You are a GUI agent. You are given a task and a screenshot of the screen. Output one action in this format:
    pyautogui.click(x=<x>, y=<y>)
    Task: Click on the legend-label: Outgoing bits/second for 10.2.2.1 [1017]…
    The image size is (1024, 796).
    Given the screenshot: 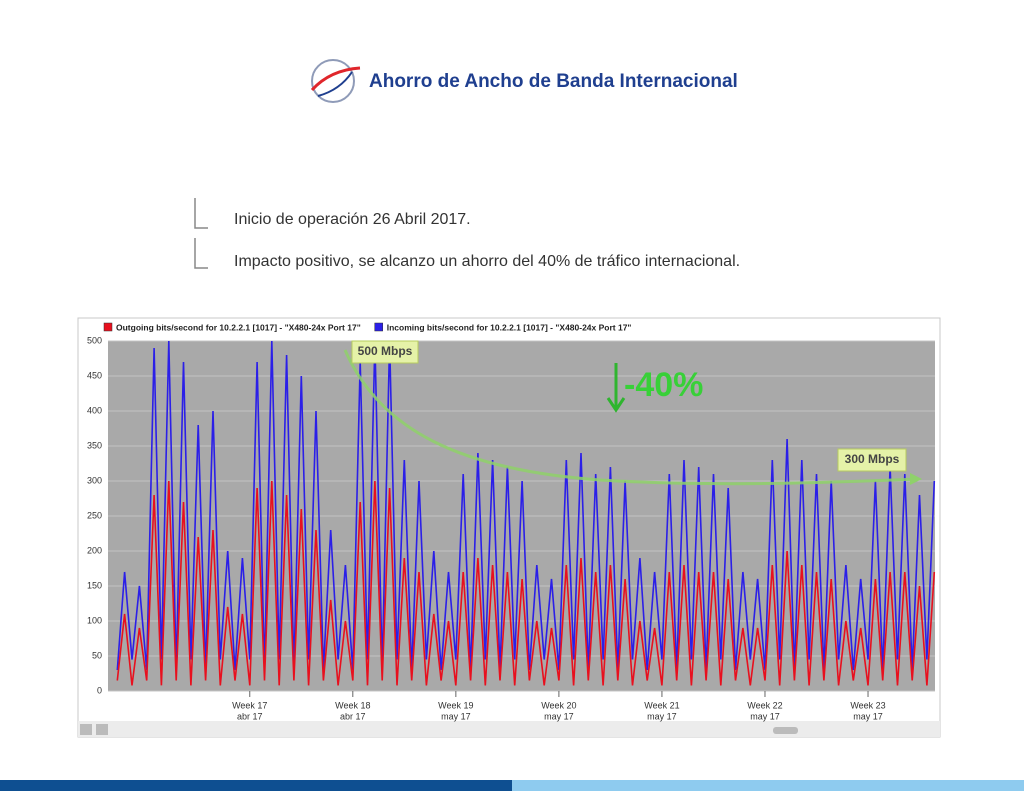 What is the action you would take?
    pyautogui.click(x=238, y=327)
    